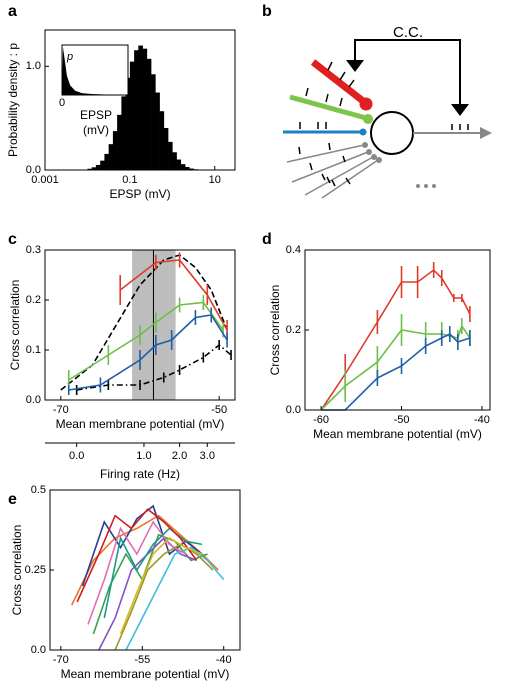 The height and width of the screenshot is (690, 505). I want to click on panel-letter: d, so click(267, 239).